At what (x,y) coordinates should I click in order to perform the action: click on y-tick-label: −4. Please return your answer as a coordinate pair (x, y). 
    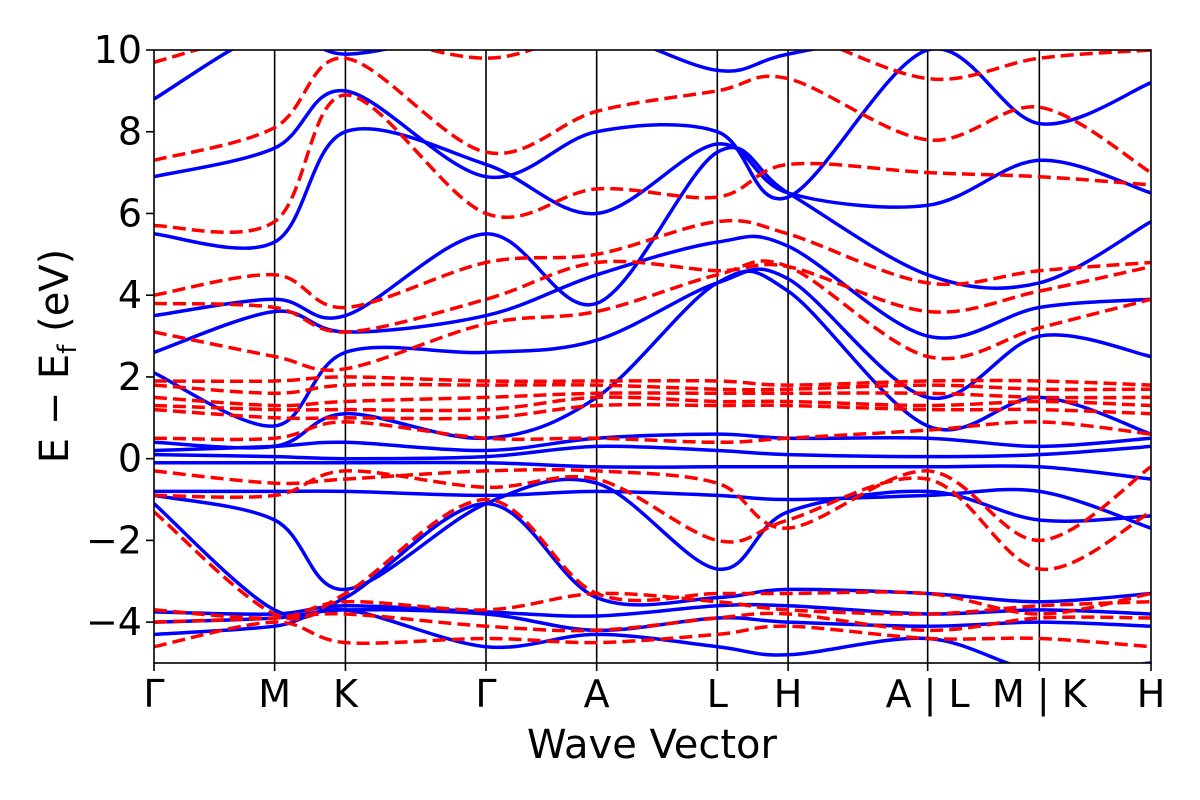
    Looking at the image, I should click on (114, 622).